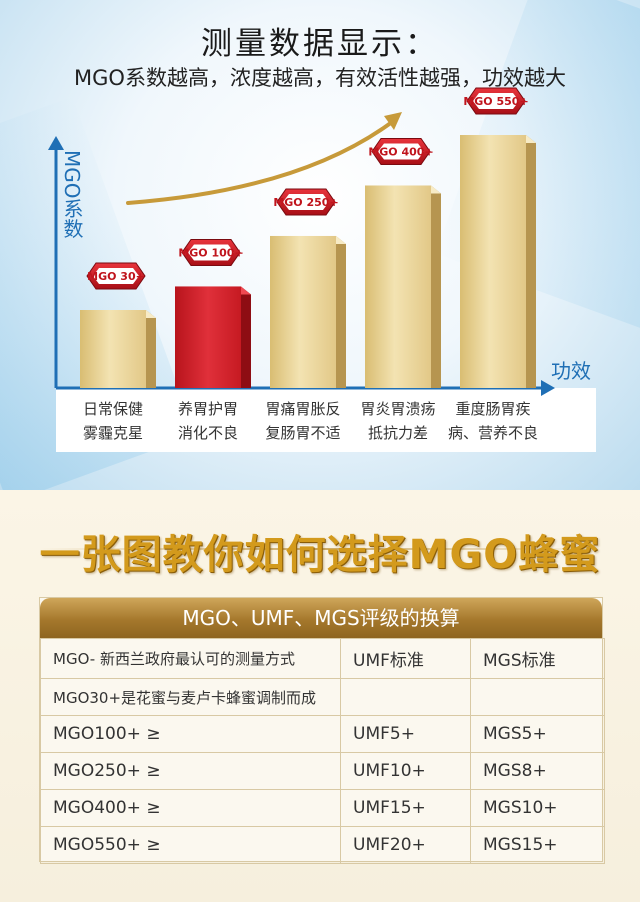  I want to click on page-title: 测量数据显示：, so click(320, 44).